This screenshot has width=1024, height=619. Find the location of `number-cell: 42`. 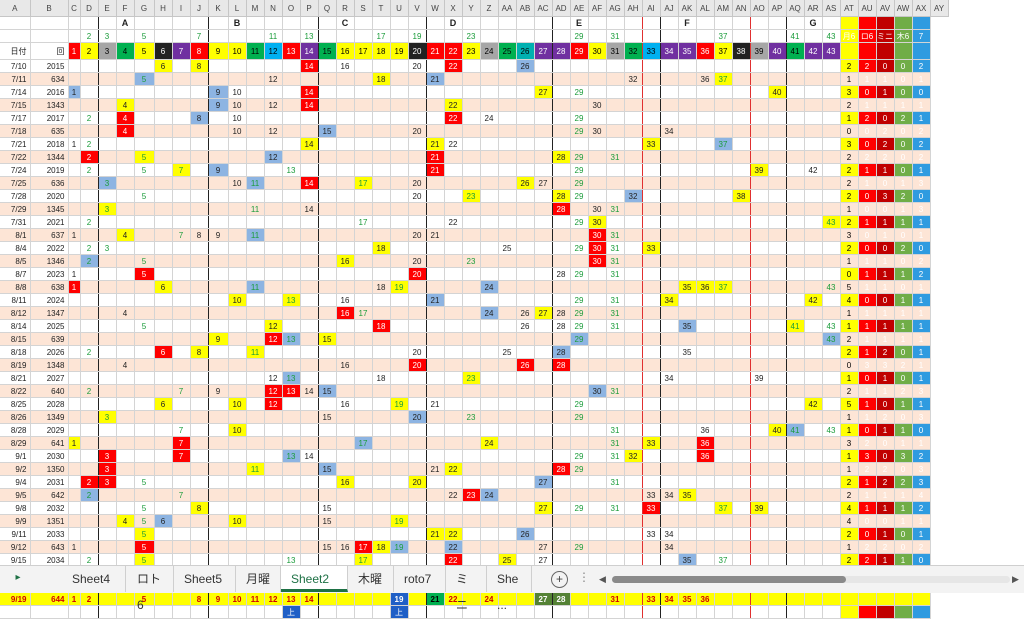

number-cell: 42 is located at coordinates (813, 170).